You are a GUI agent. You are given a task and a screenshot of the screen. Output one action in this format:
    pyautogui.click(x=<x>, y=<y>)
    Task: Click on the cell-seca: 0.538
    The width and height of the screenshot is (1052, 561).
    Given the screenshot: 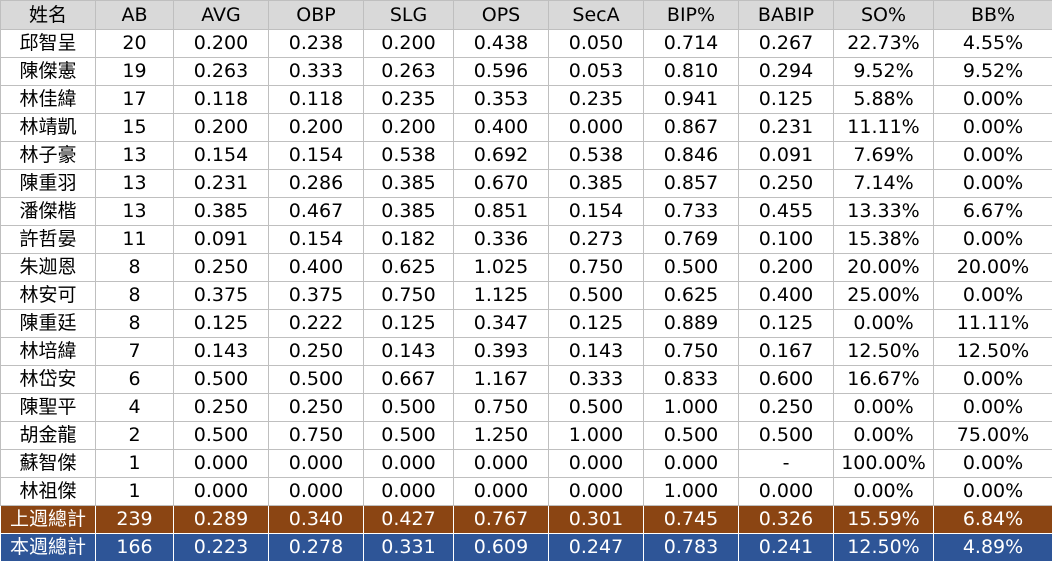 What is the action you would take?
    pyautogui.click(x=596, y=156)
    